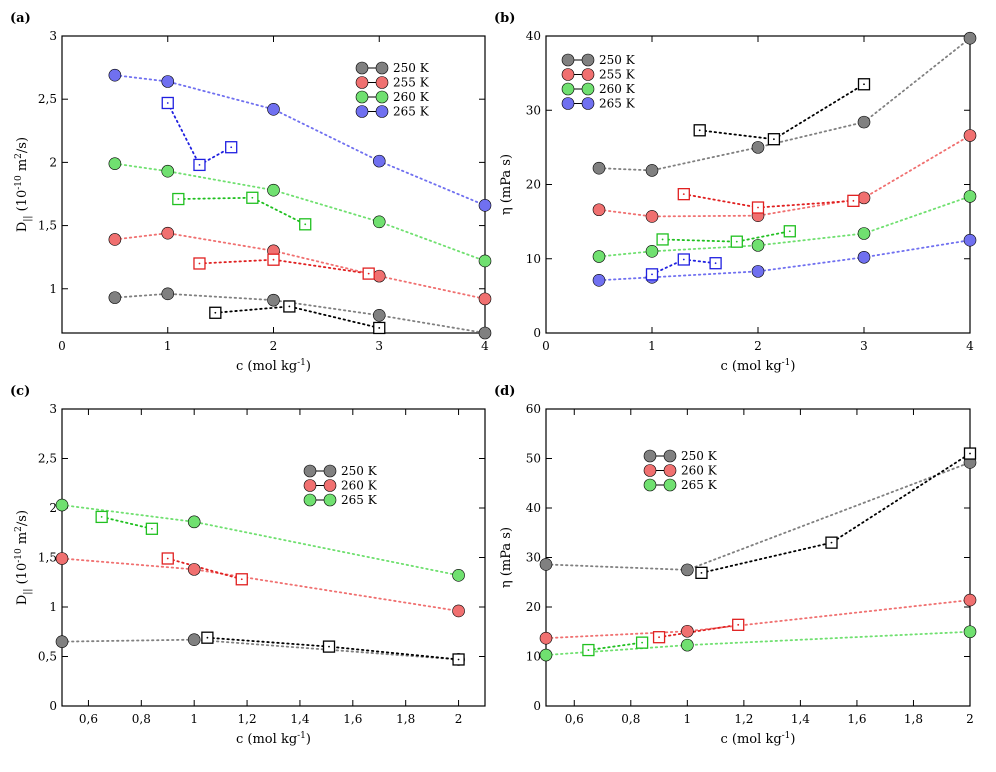 The height and width of the screenshot is (772, 996). What do you see at coordinates (273, 366) in the screenshot?
I see `x-axis-label: c (mol kg-1)` at bounding box center [273, 366].